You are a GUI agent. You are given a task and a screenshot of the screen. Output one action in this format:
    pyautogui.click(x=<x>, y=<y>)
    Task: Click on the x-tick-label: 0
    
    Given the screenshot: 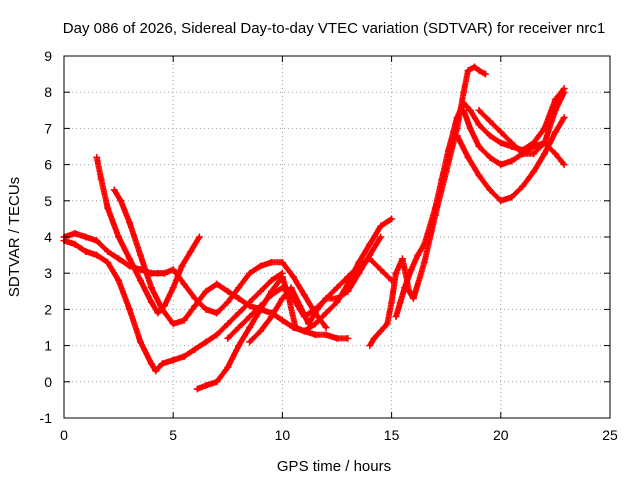 What is the action you would take?
    pyautogui.click(x=64, y=435)
    